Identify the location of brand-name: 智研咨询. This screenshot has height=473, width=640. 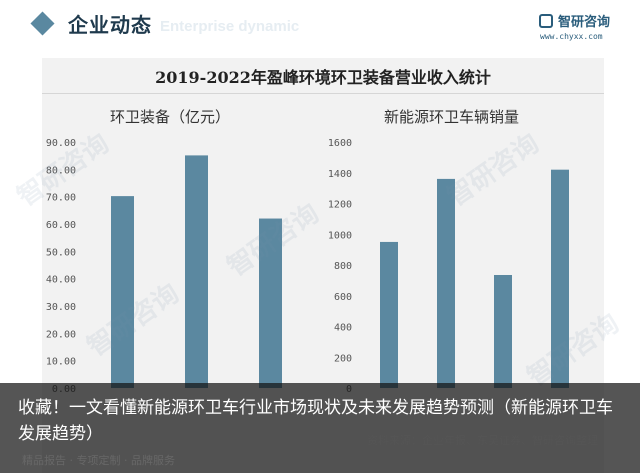
(584, 22).